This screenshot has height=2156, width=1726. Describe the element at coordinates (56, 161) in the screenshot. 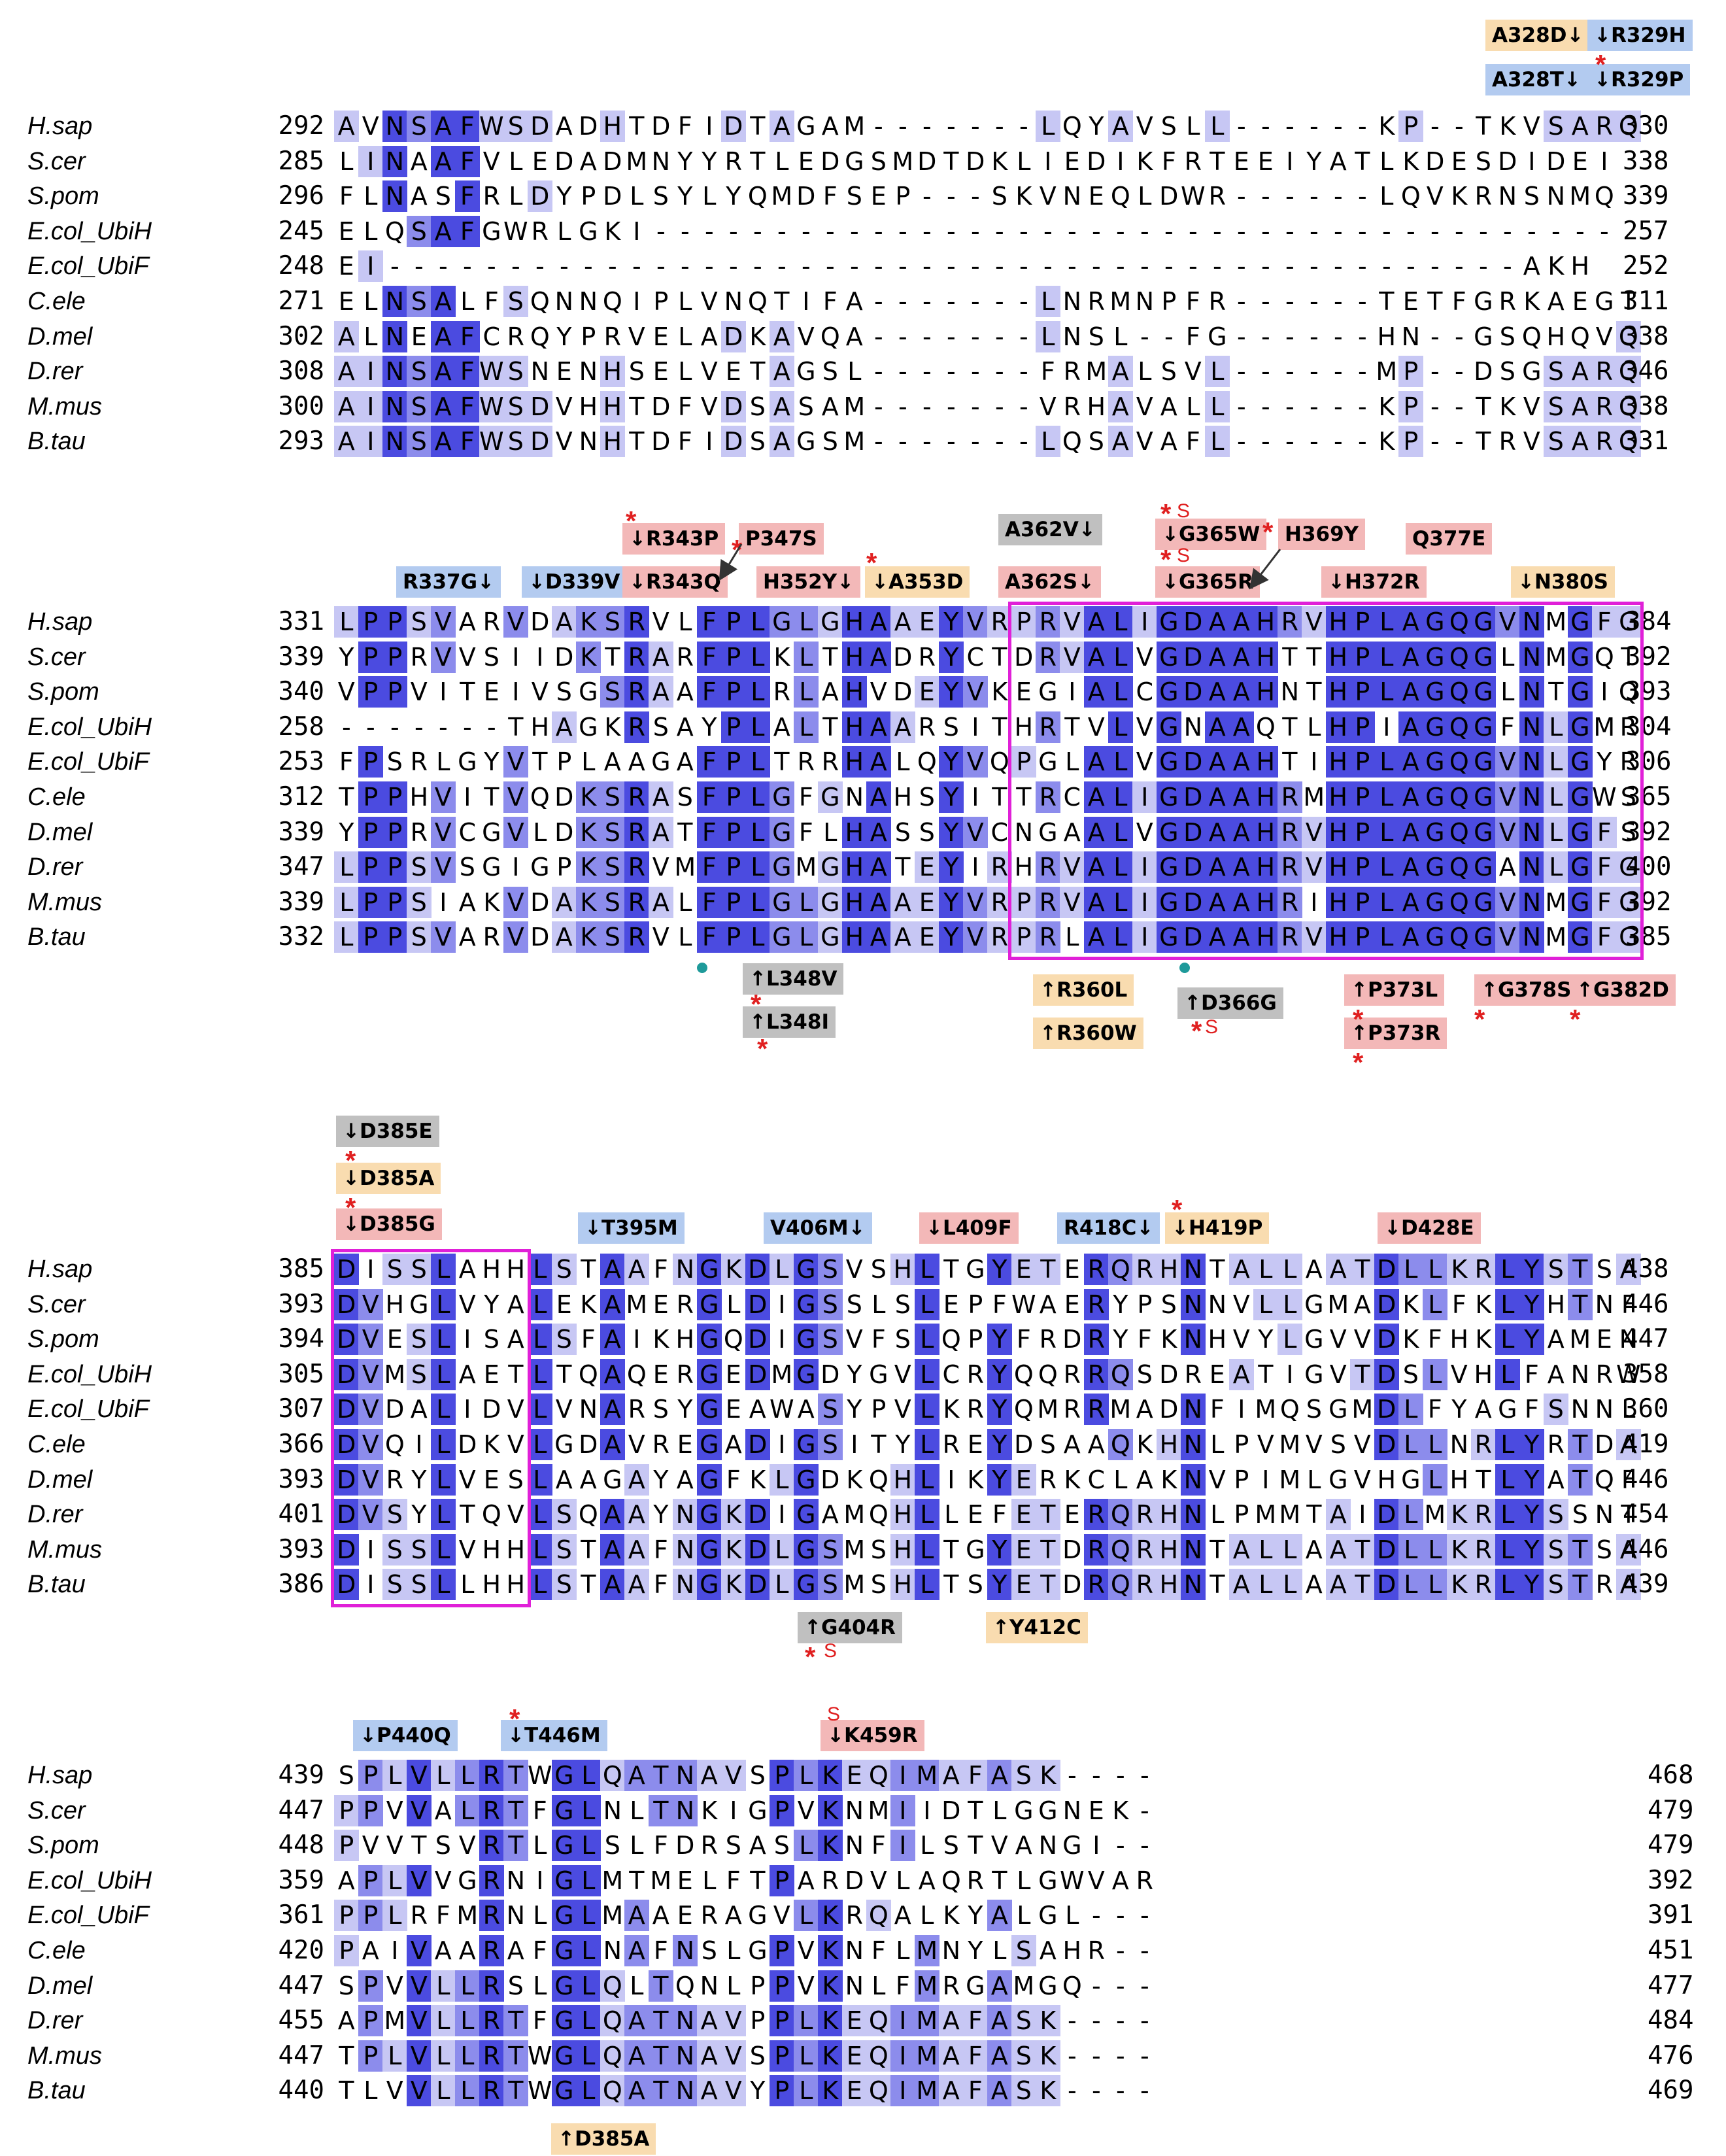

I see `species-label: S.cer` at that location.